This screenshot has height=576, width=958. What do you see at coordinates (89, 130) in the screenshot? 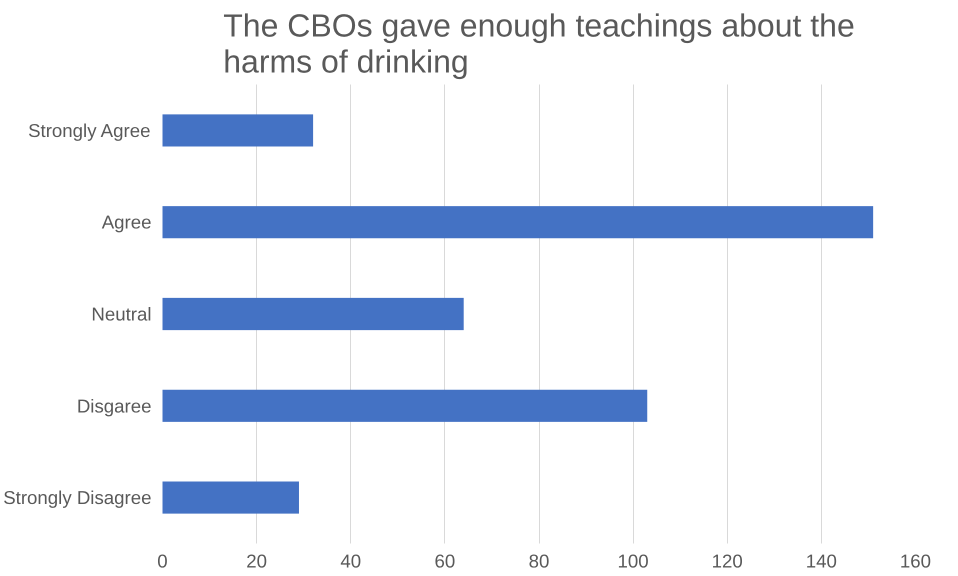
I see `y-tick-label: Strongly Agree` at bounding box center [89, 130].